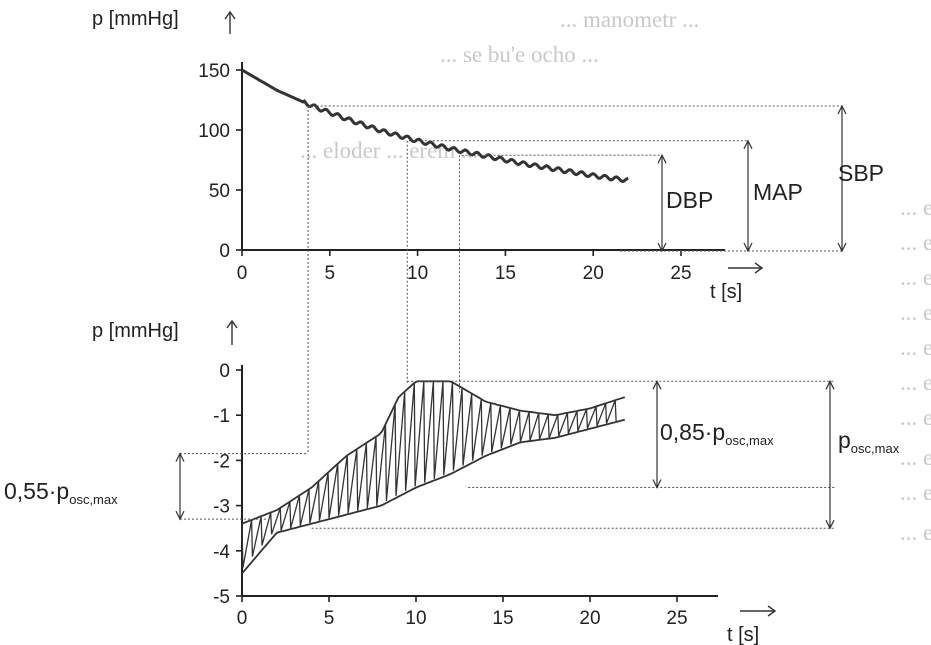  What do you see at coordinates (61, 492) in the screenshot?
I see `annotation-055: 0,55·posc,max` at bounding box center [61, 492].